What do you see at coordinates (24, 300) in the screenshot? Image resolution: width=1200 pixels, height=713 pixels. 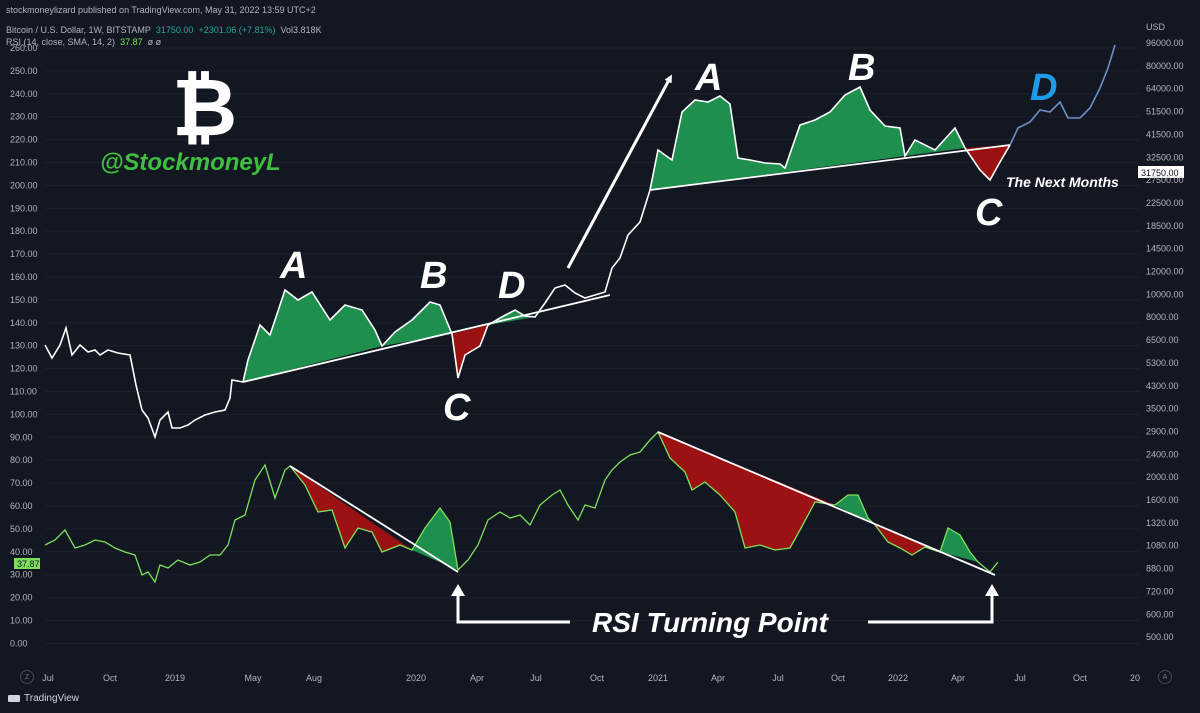 I see `left-axis-tick: 150.00` at bounding box center [24, 300].